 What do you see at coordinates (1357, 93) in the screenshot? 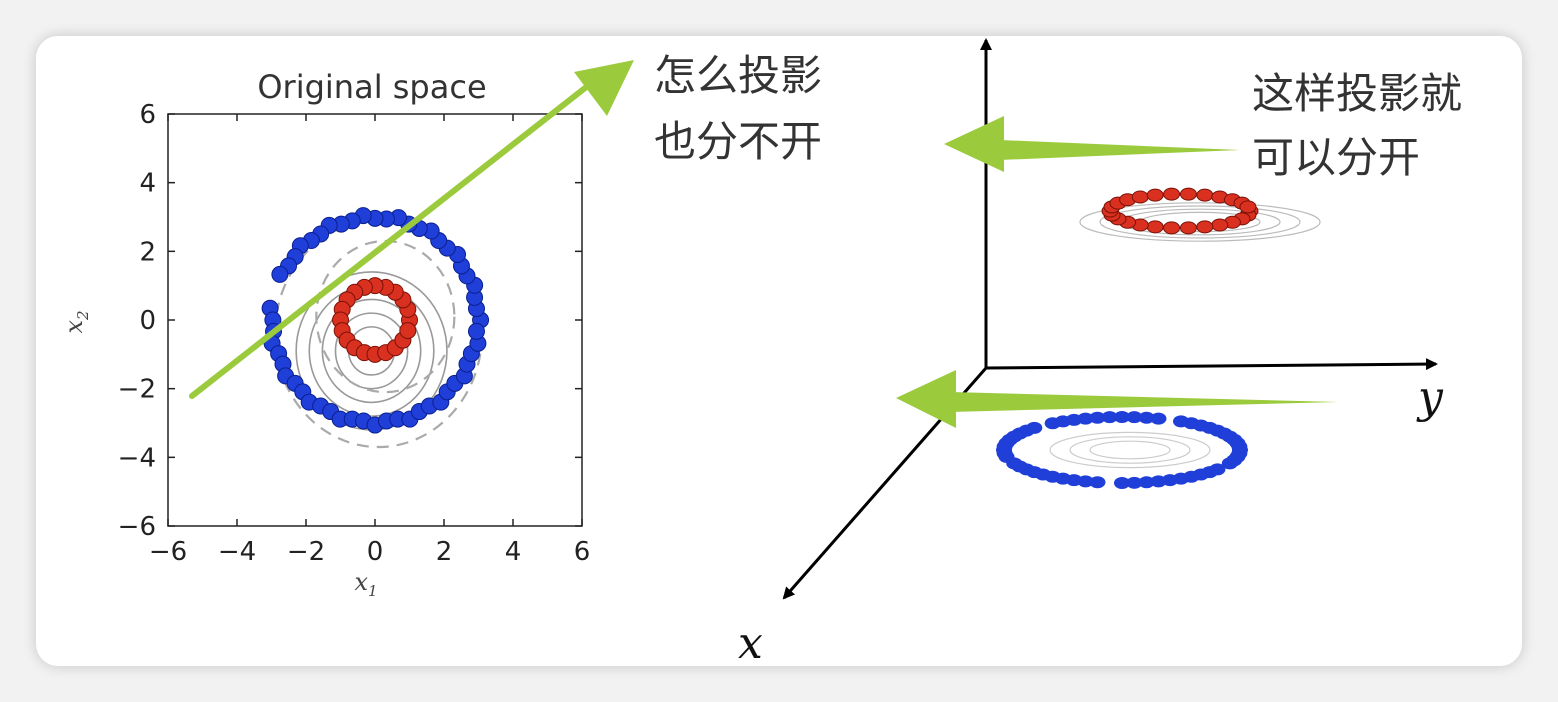
I see `annotation-can-separate-line1: 这样投影就` at bounding box center [1357, 93].